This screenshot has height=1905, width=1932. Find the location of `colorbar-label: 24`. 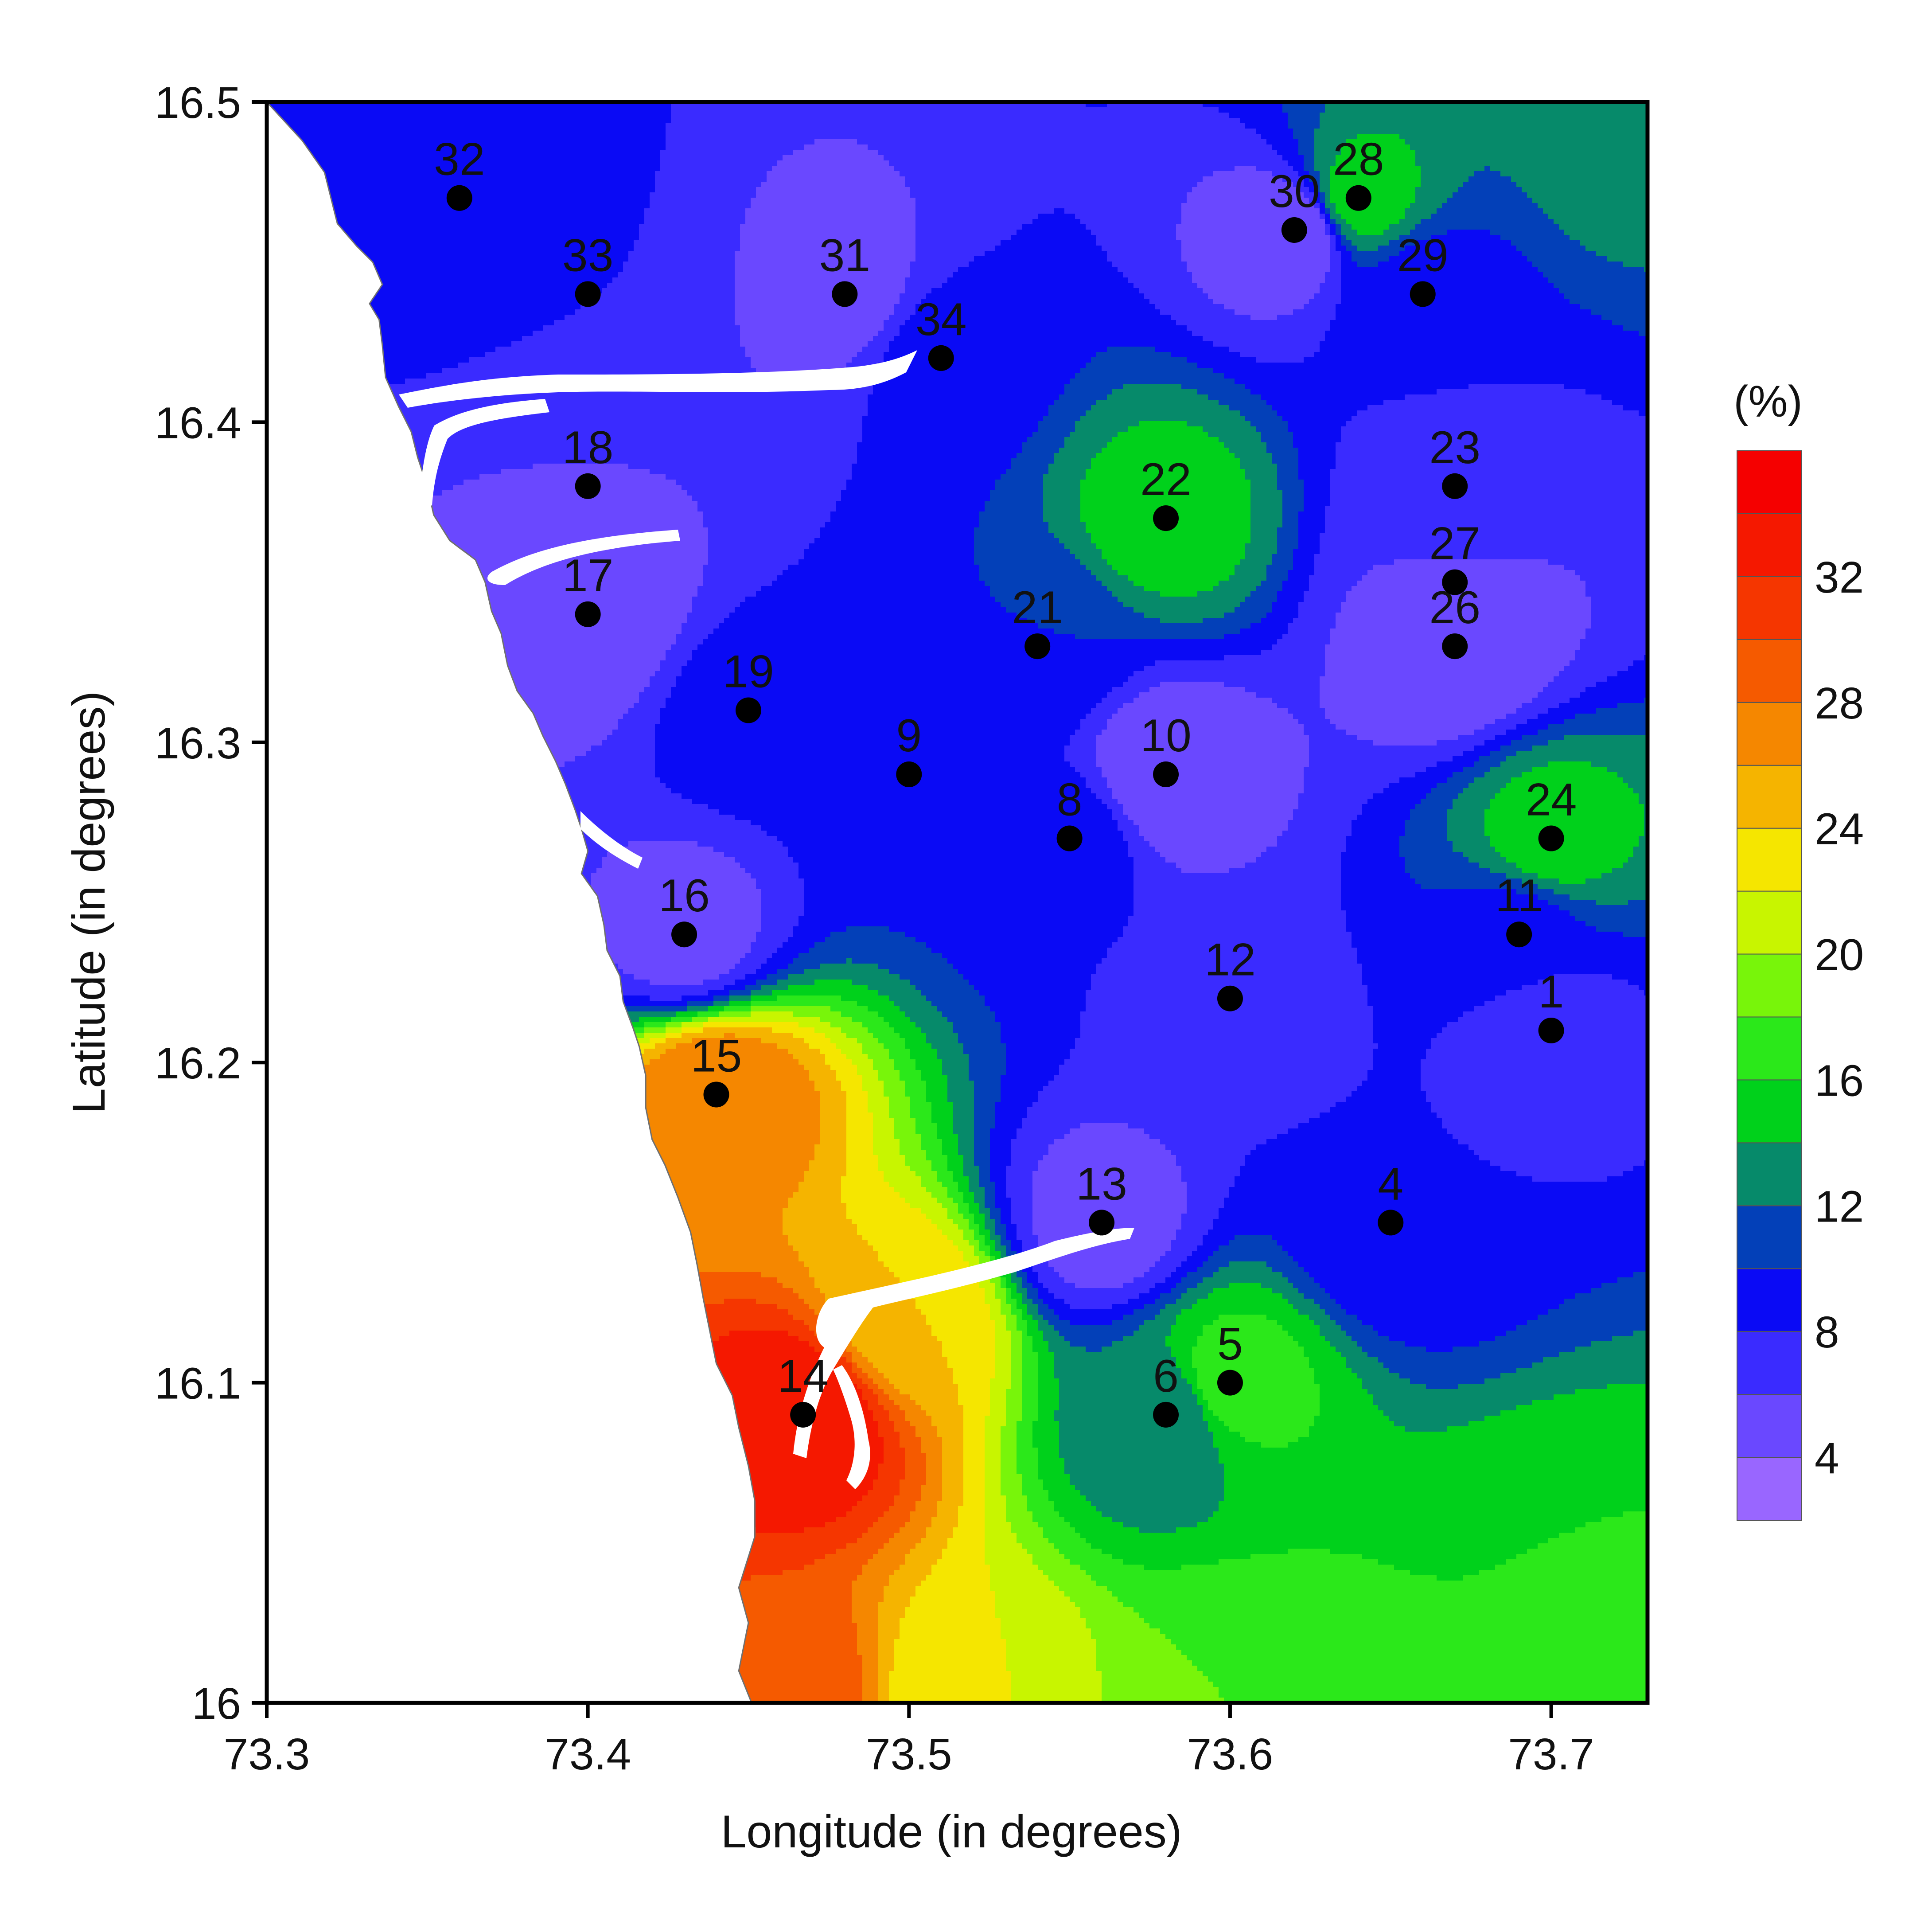

colorbar-label: 24 is located at coordinates (1839, 829).